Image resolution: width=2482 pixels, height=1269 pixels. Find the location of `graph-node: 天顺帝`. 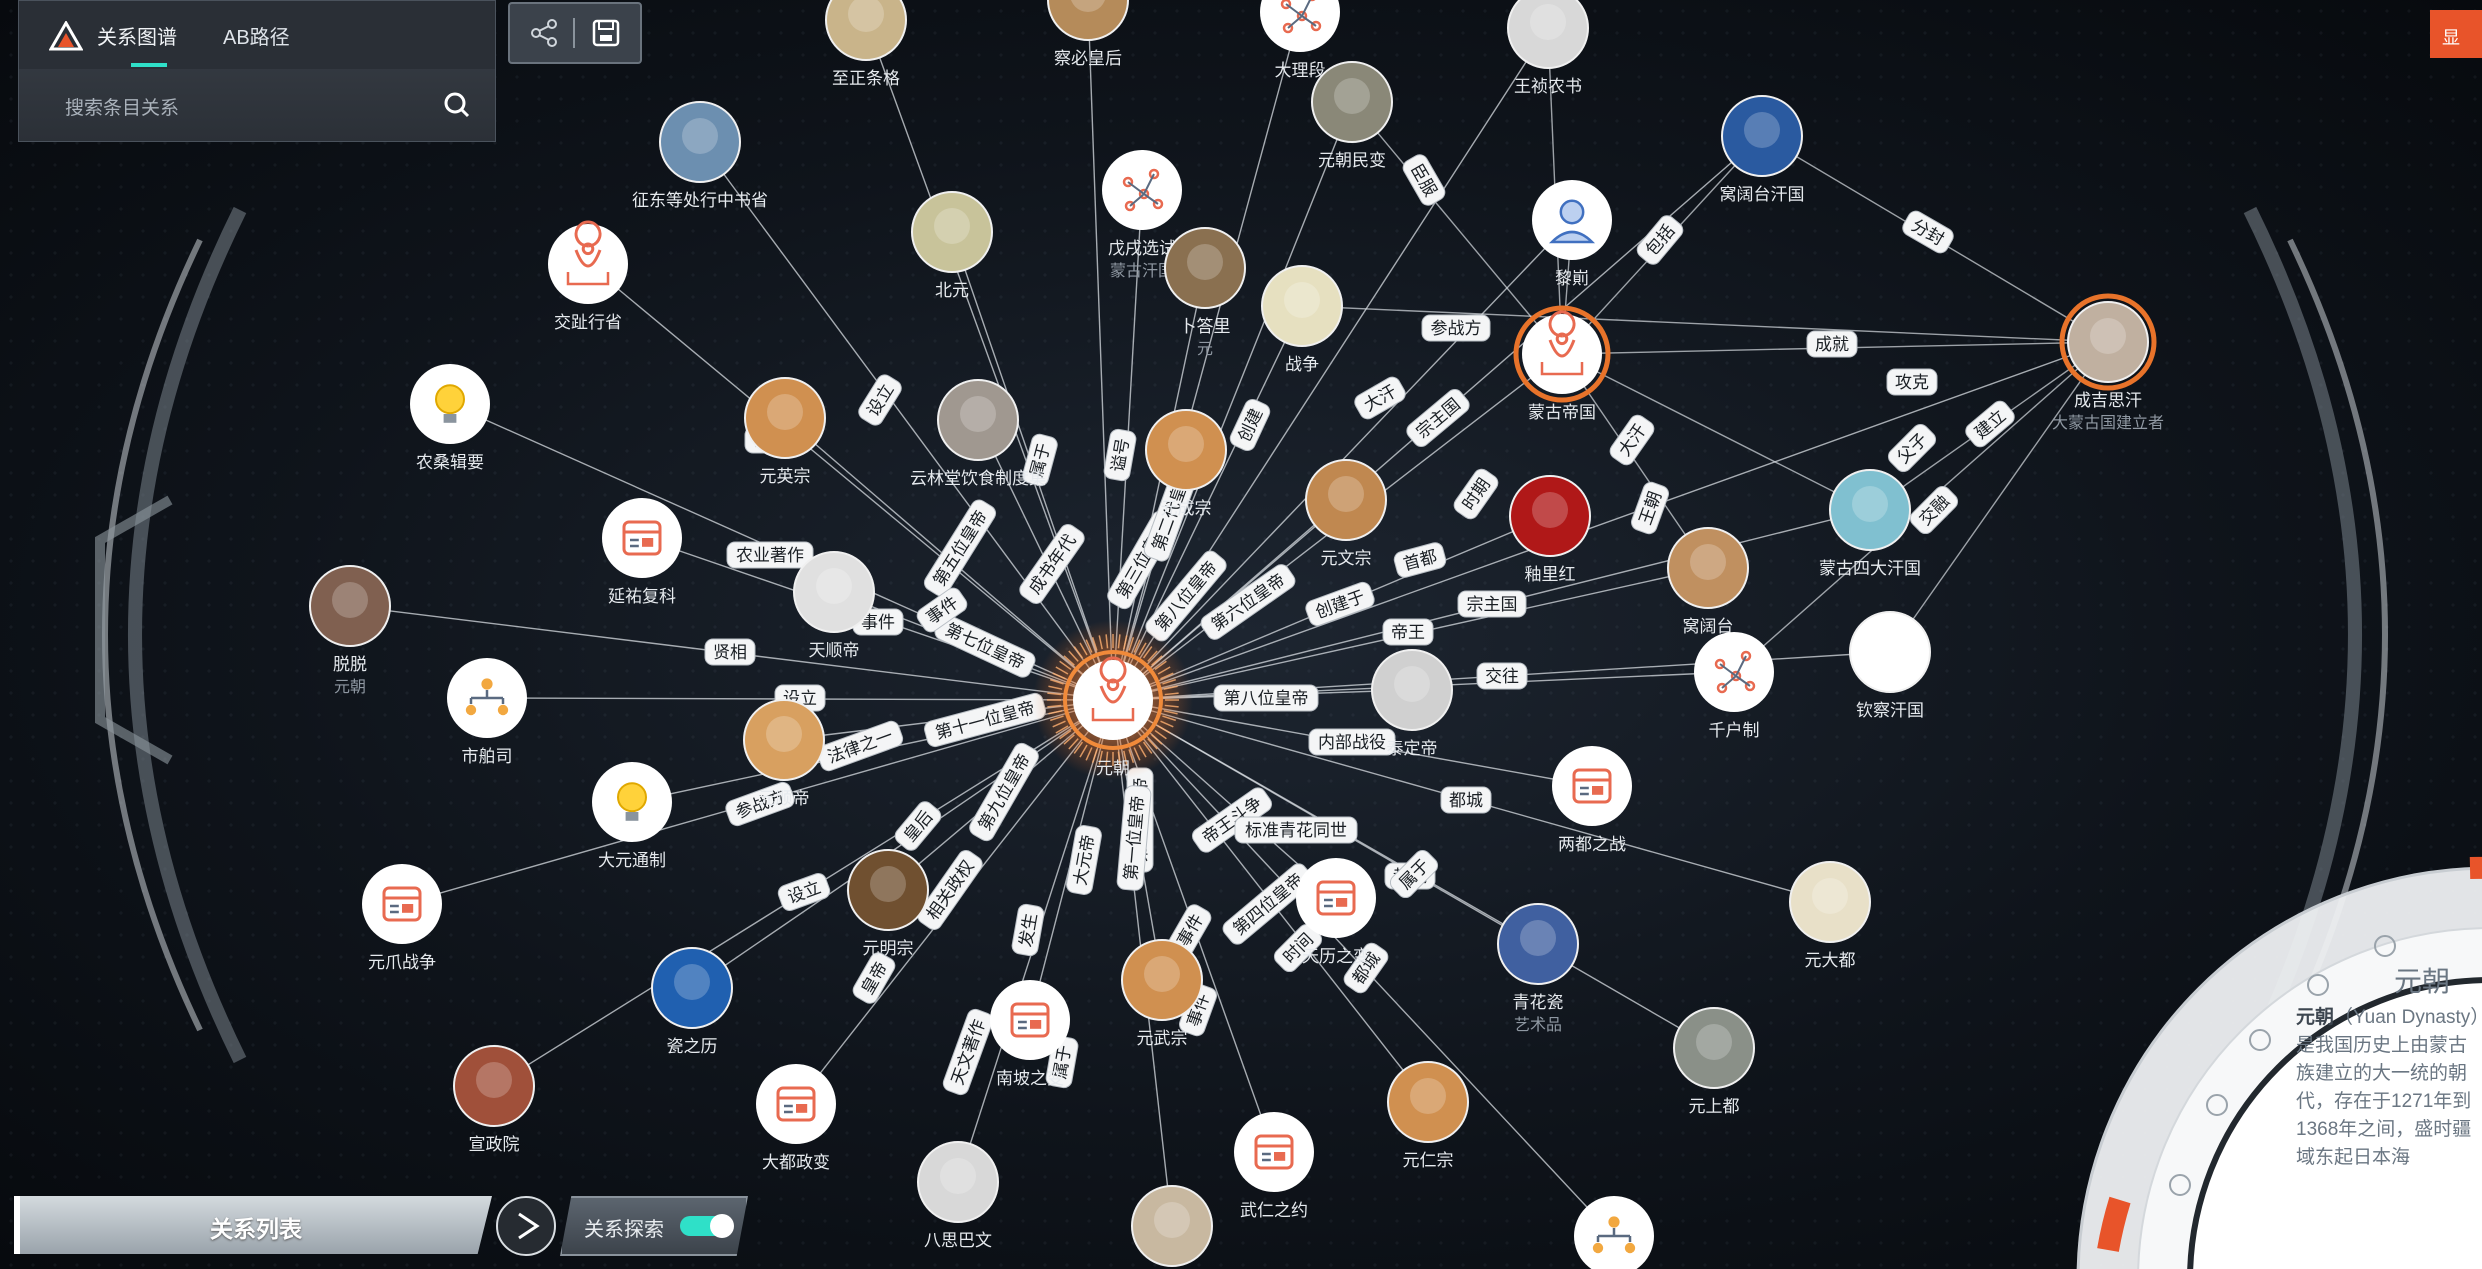

graph-node: 天顺帝 is located at coordinates (834, 605).